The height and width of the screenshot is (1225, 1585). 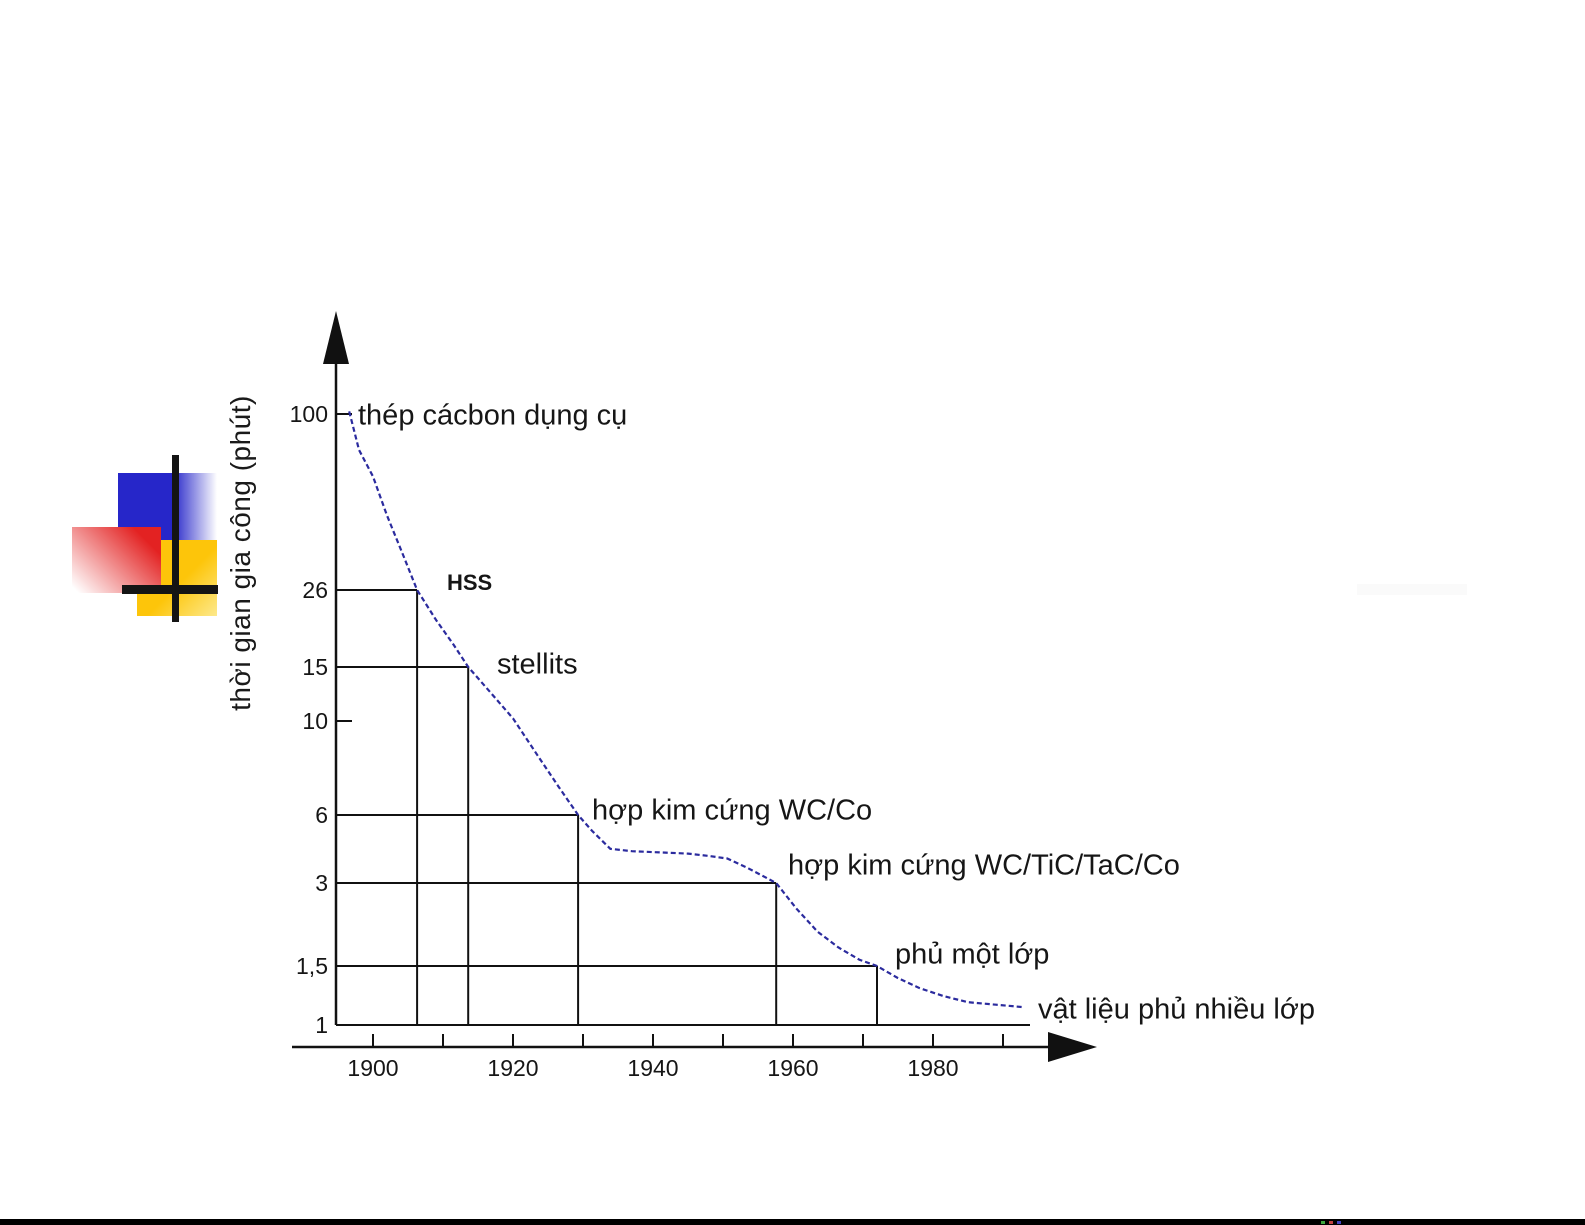 I want to click on y-tick-label: 10, so click(x=315, y=721).